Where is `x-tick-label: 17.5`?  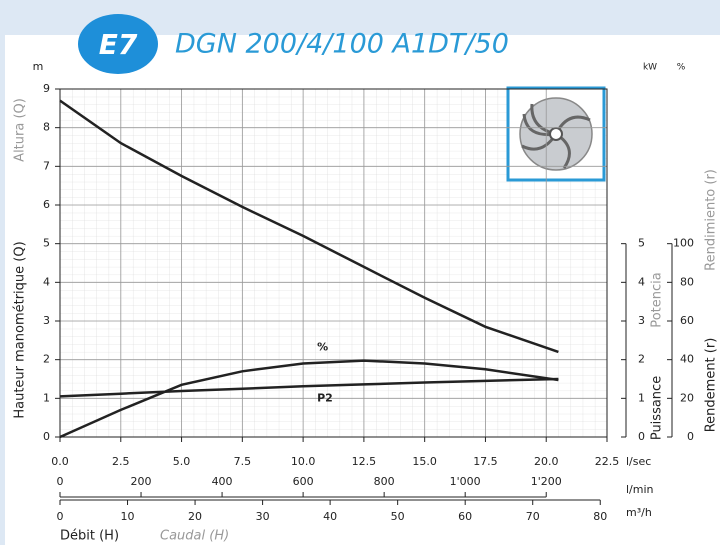
x-tick-label: 17.5 is located at coordinates (485, 461).